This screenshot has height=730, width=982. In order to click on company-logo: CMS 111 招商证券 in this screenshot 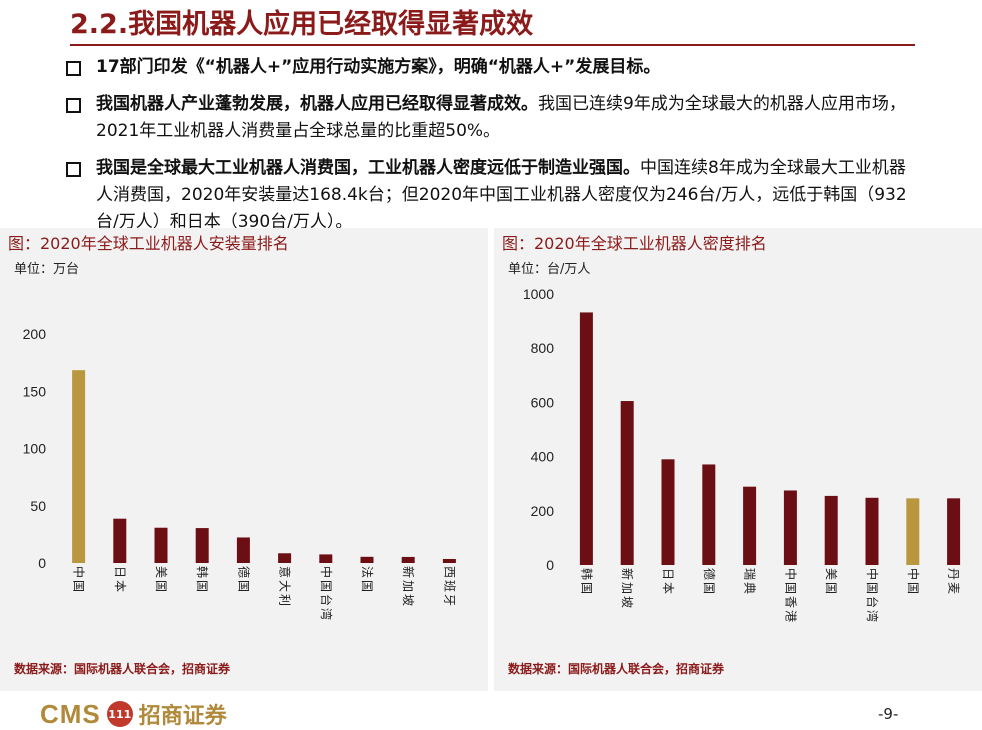, I will do `click(133, 714)`.